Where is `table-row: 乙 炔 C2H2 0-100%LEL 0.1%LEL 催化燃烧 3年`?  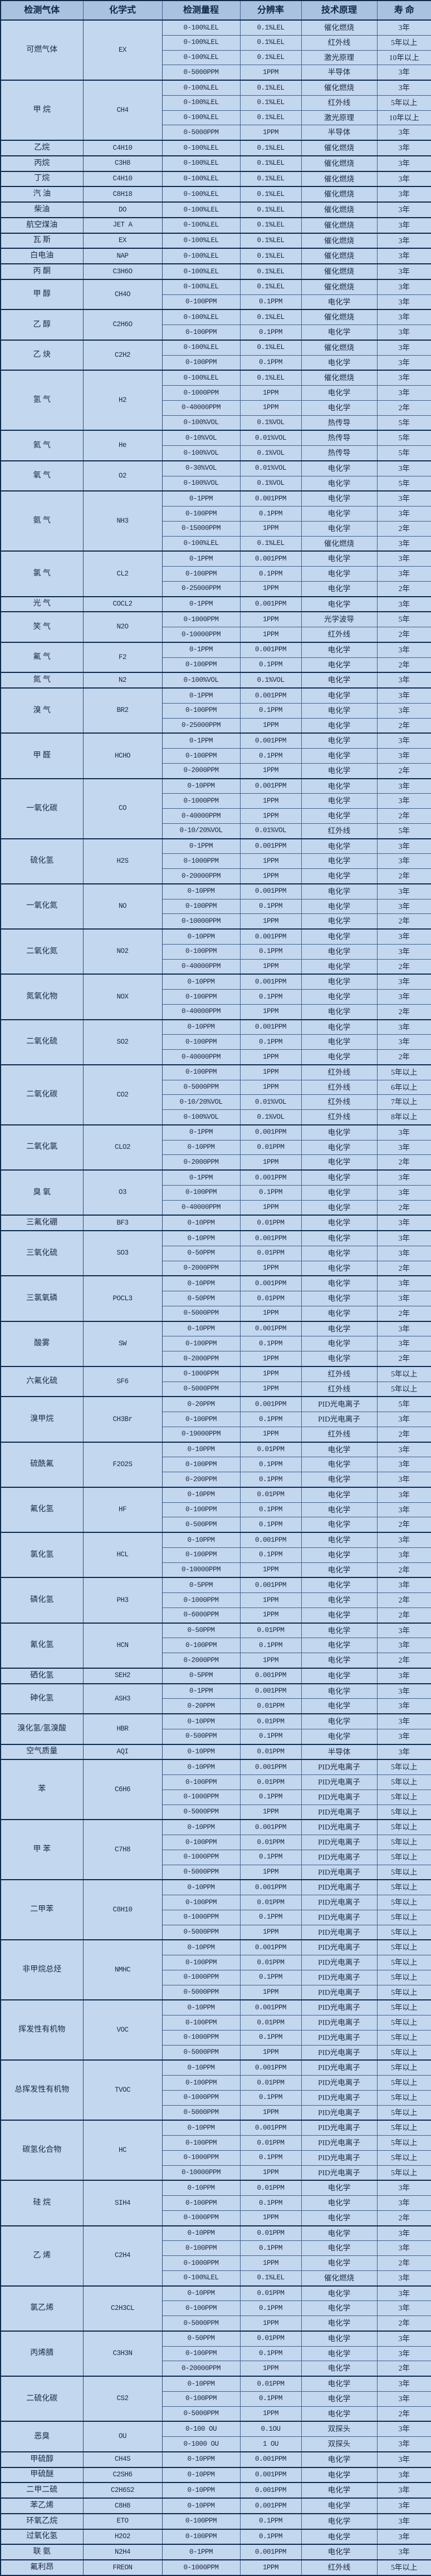
table-row: 乙 炔 C2H2 0-100%LEL 0.1%LEL 催化燃烧 3年 is located at coordinates (215, 355).